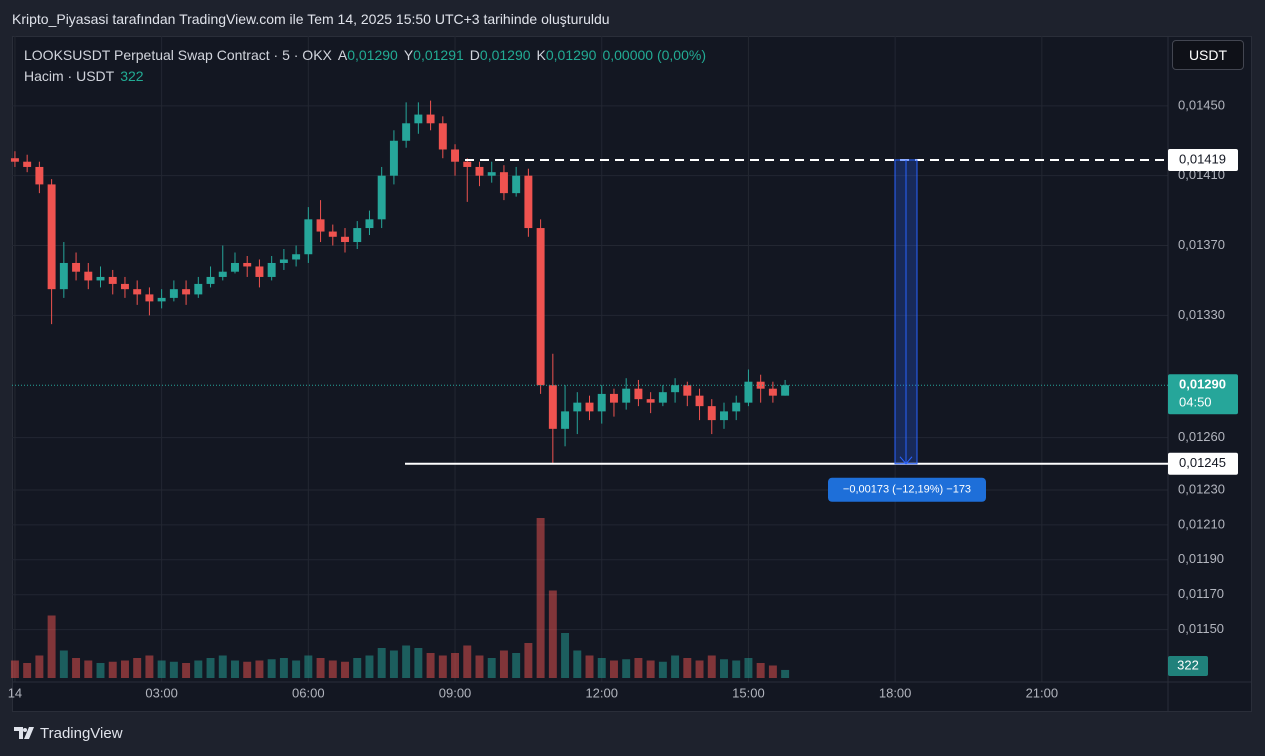 Image resolution: width=1265 pixels, height=756 pixels. What do you see at coordinates (500, 55) in the screenshot?
I see `legend-field: D0,01290` at bounding box center [500, 55].